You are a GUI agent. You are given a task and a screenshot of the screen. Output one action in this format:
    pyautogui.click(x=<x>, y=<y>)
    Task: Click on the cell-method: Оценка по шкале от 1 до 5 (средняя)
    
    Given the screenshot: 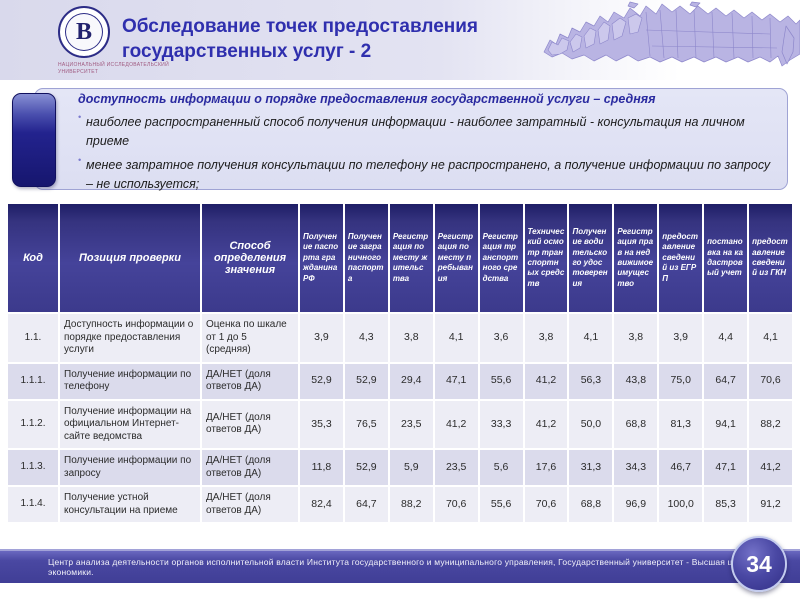 What is the action you would take?
    pyautogui.click(x=250, y=338)
    